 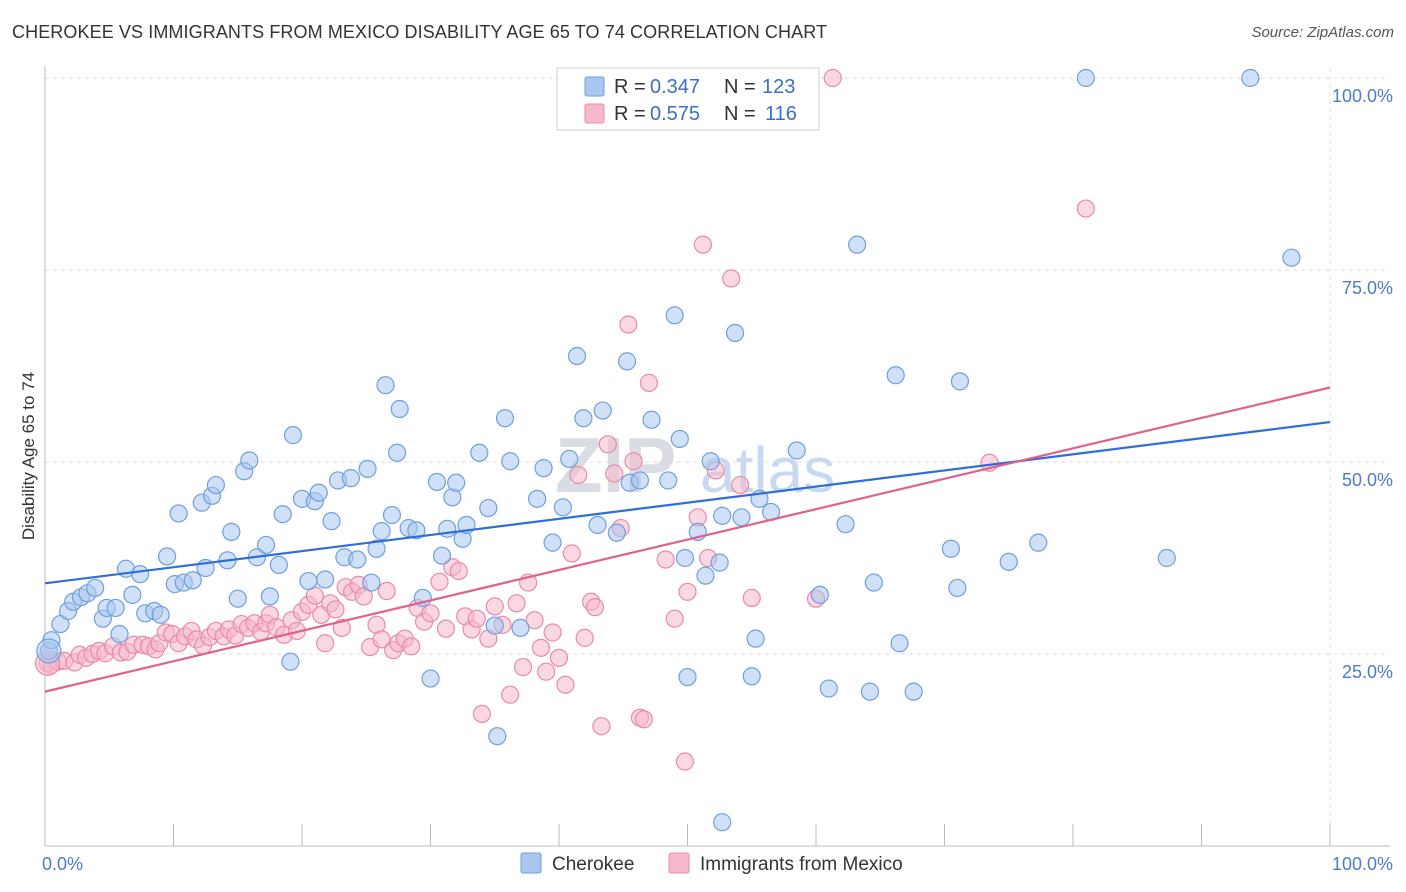 I want to click on y-tick-labels: 25.0% 50.0% 75.0% 100.0%, so click(x=1362, y=384).